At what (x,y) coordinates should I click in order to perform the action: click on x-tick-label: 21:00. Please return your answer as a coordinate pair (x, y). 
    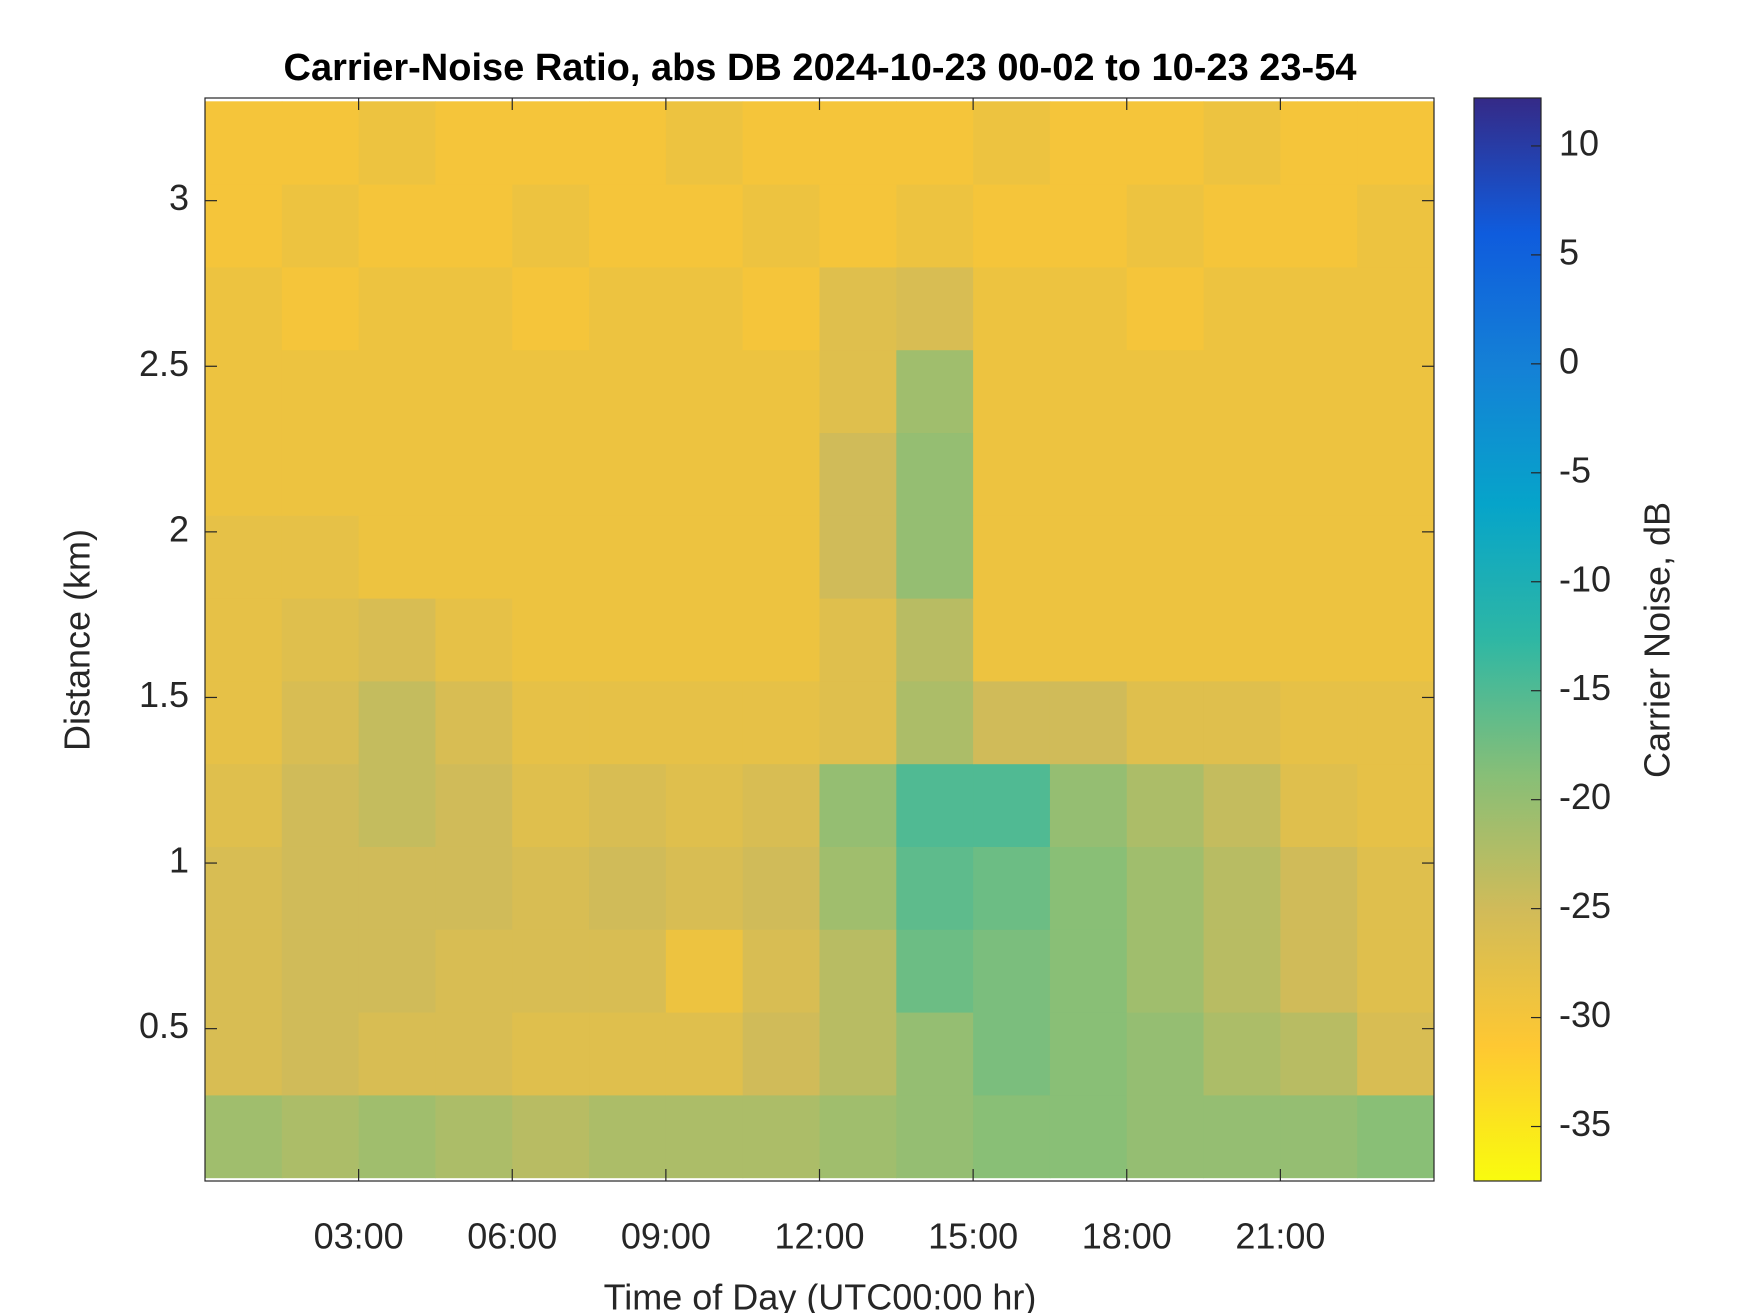
    Looking at the image, I should click on (1280, 1236).